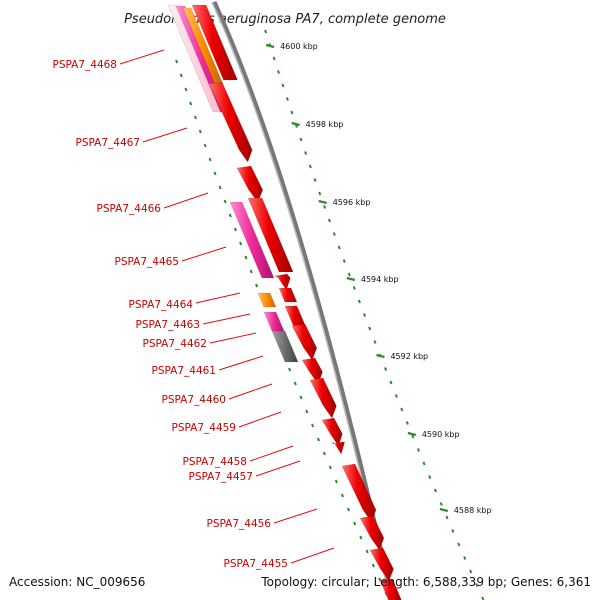  I want to click on gene-label-4464: PSPA7_4464, so click(161, 305).